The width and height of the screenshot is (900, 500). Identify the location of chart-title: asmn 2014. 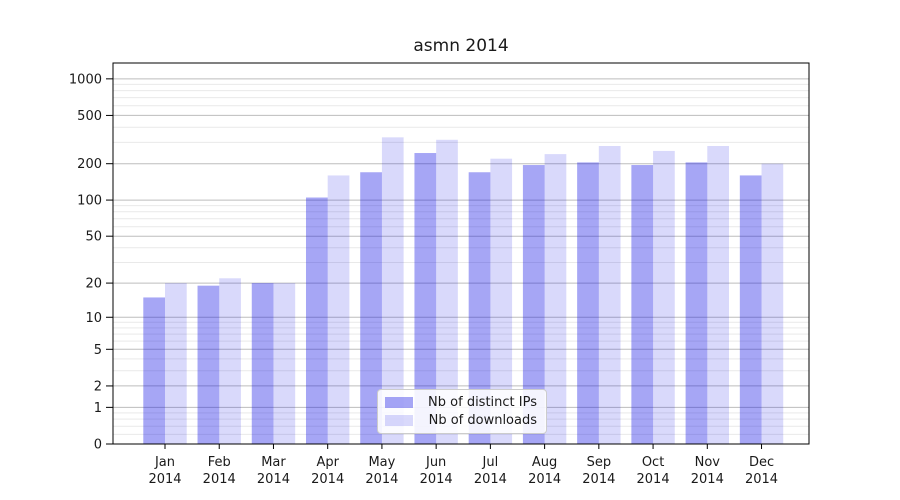
(461, 46).